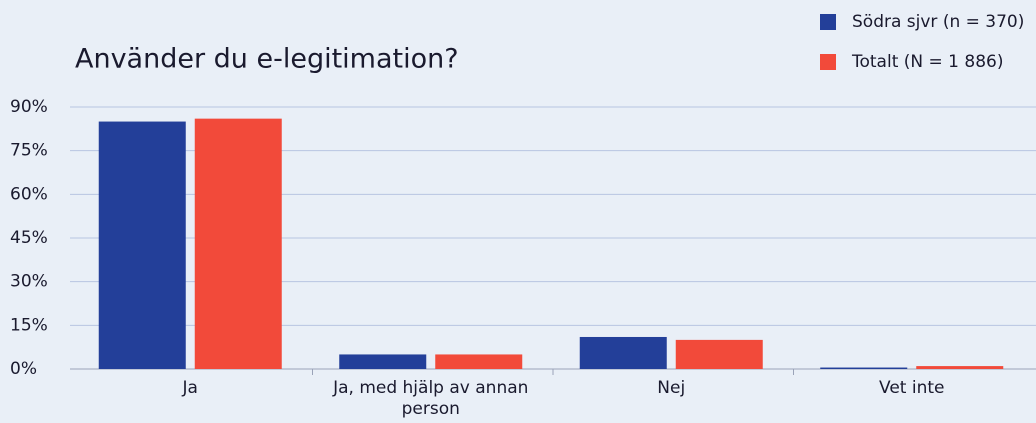 This screenshot has height=423, width=1036. I want to click on x-tick-label: Ja, med hjälp av annan person, so click(431, 398).